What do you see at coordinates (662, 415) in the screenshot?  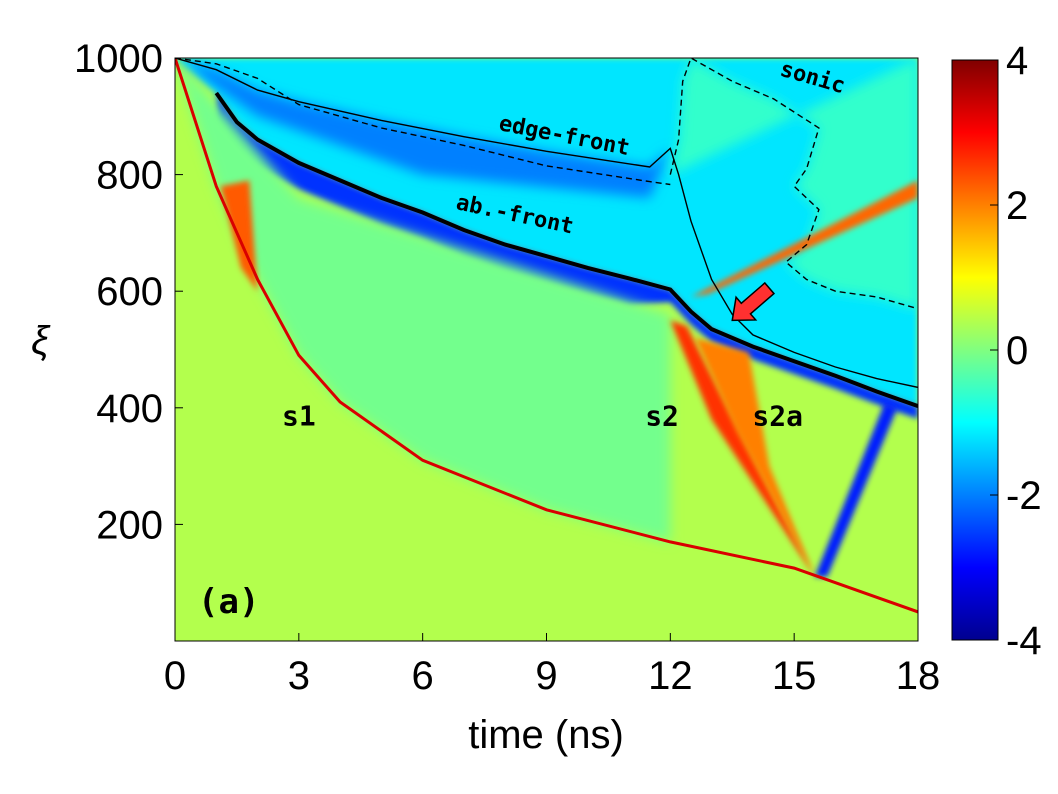 I see `annotation-s2: s2` at bounding box center [662, 415].